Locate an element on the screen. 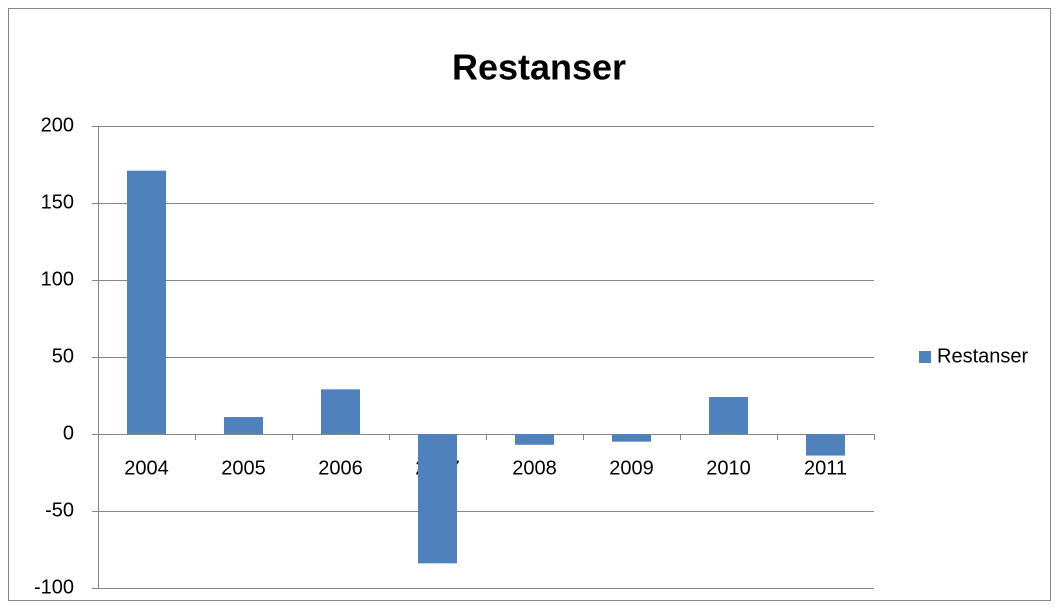 The height and width of the screenshot is (613, 1059). y-tick-label: -50 is located at coordinates (59, 510).